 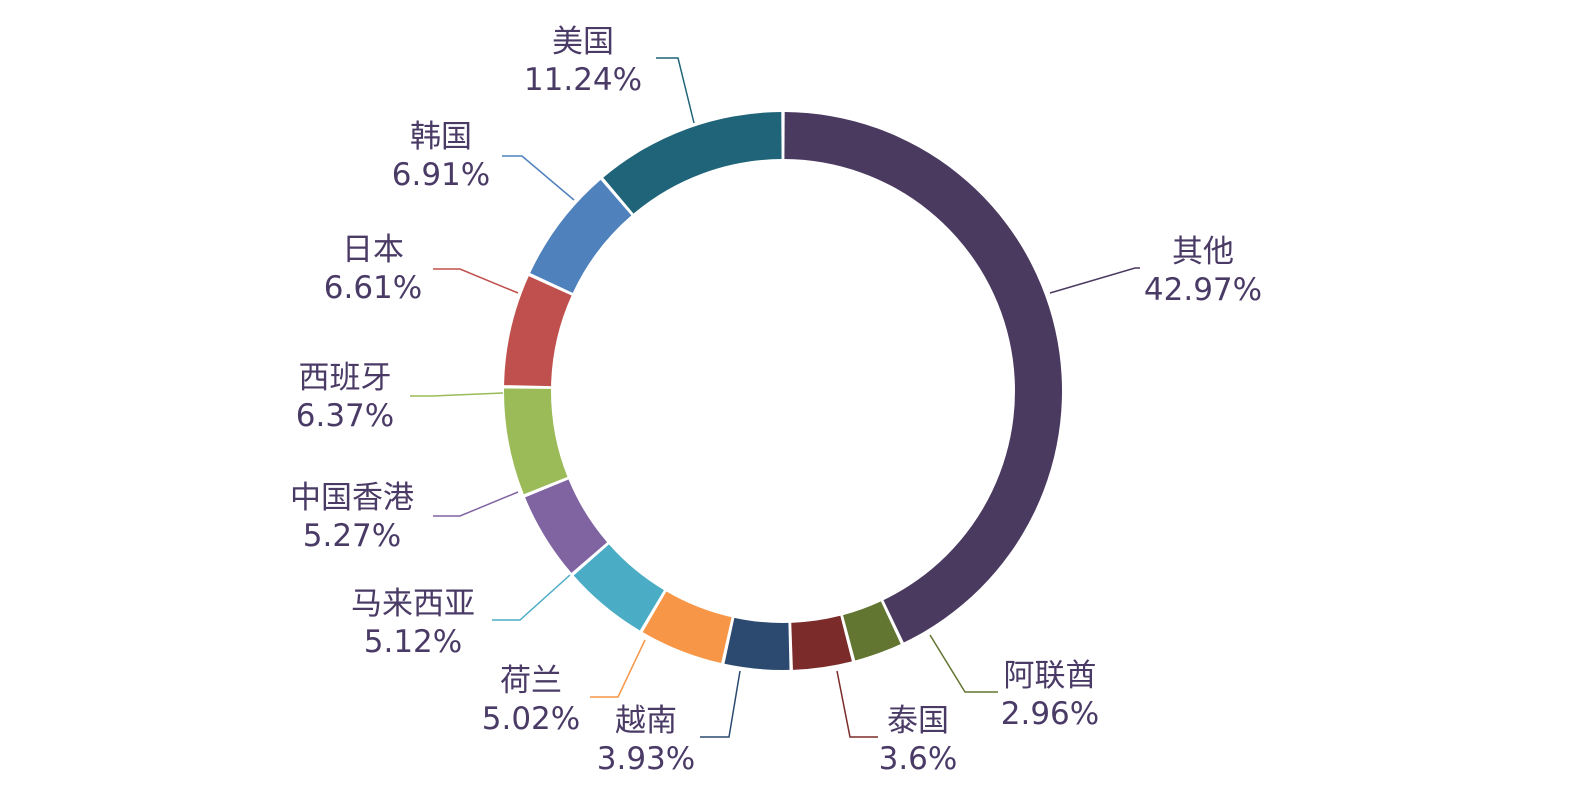 What do you see at coordinates (531, 681) in the screenshot?
I see `slice-label-5: 荷兰` at bounding box center [531, 681].